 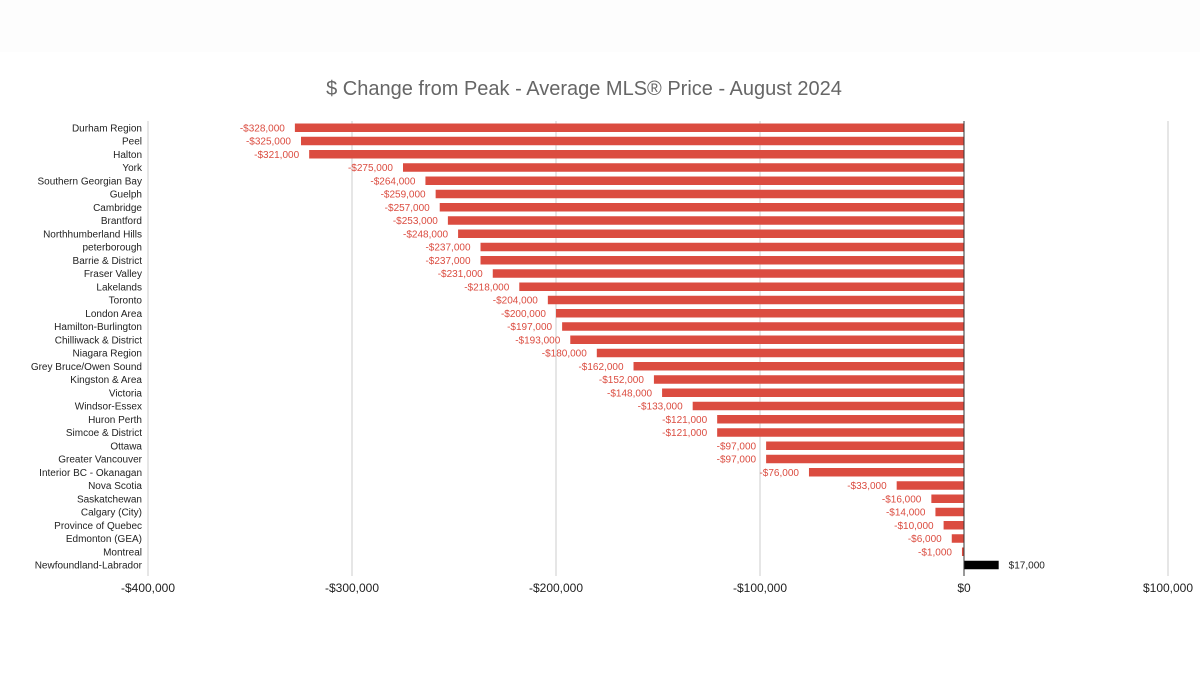 I want to click on data-label: -$218,000, so click(x=486, y=287).